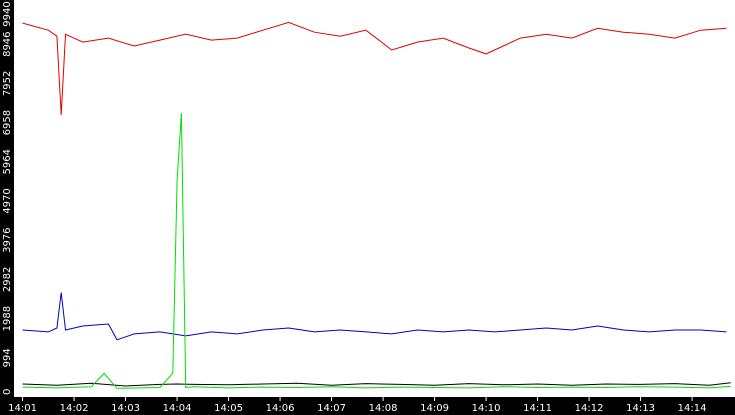 Image resolution: width=735 pixels, height=415 pixels. What do you see at coordinates (7, 318) in the screenshot?
I see `y-tick-label: 1988` at bounding box center [7, 318].